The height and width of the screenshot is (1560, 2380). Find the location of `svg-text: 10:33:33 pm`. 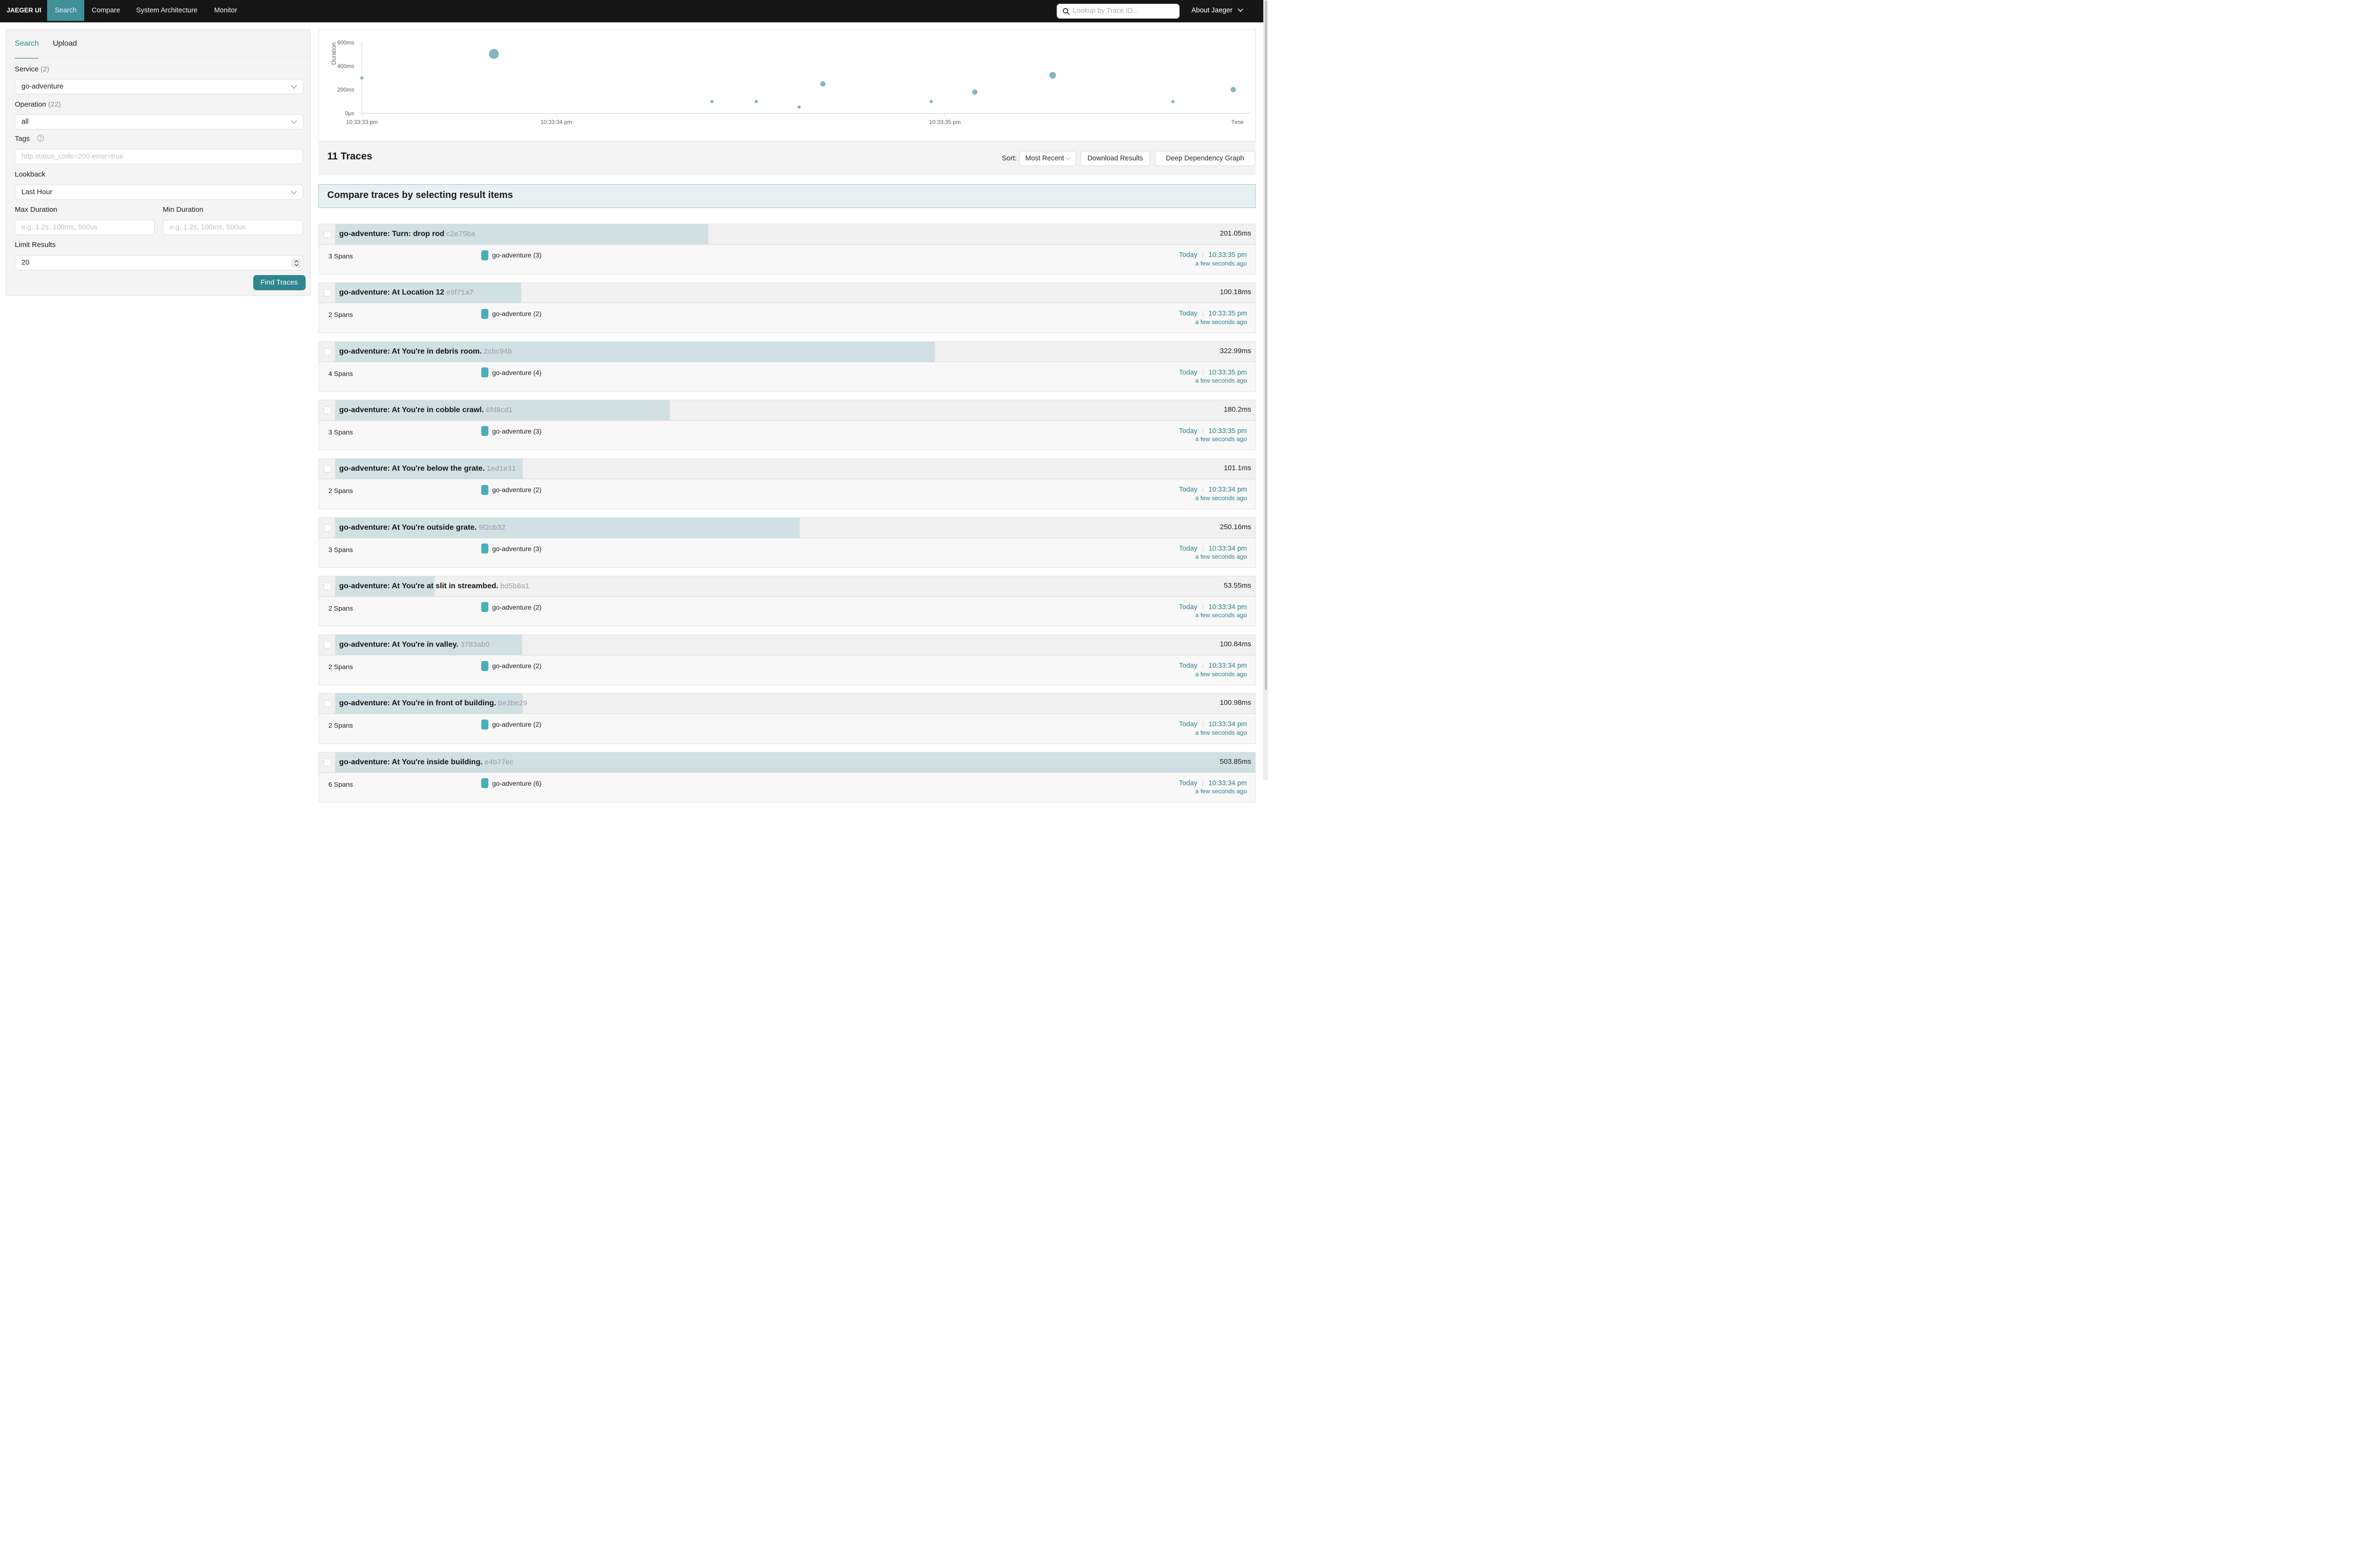

svg-text: 10:33:33 pm is located at coordinates (361, 122).